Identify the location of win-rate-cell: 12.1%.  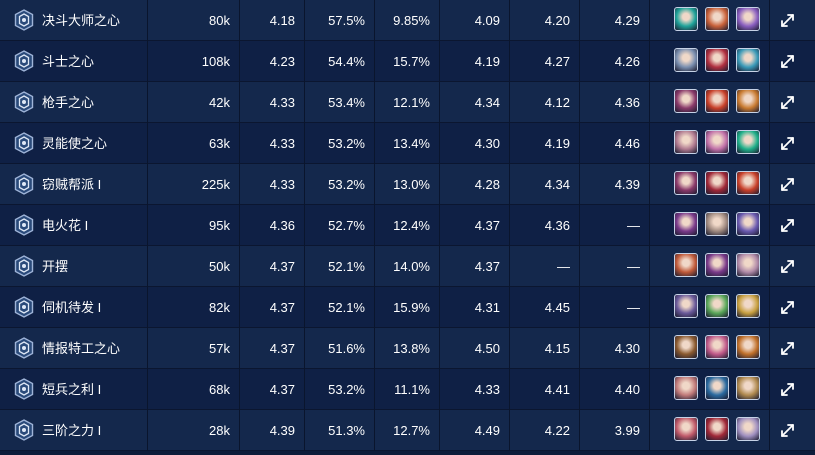
(407, 102).